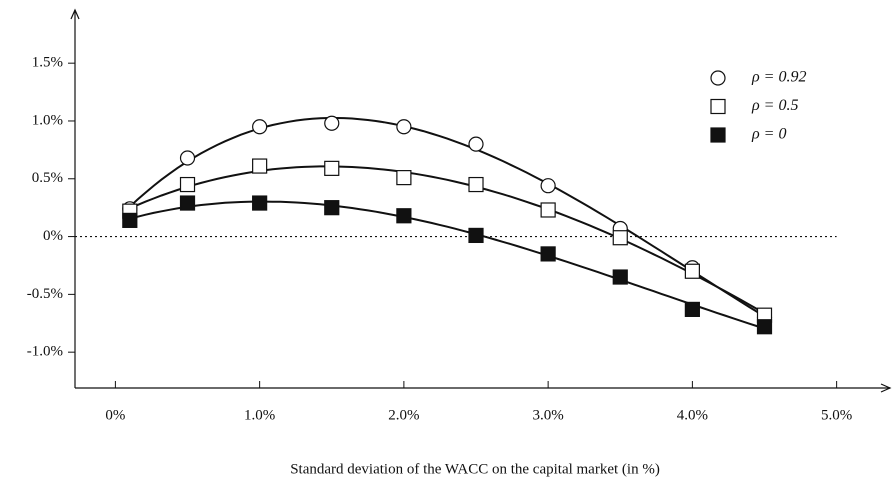  Describe the element at coordinates (692, 415) in the screenshot. I see `x-tick-label: 4.0%` at that location.